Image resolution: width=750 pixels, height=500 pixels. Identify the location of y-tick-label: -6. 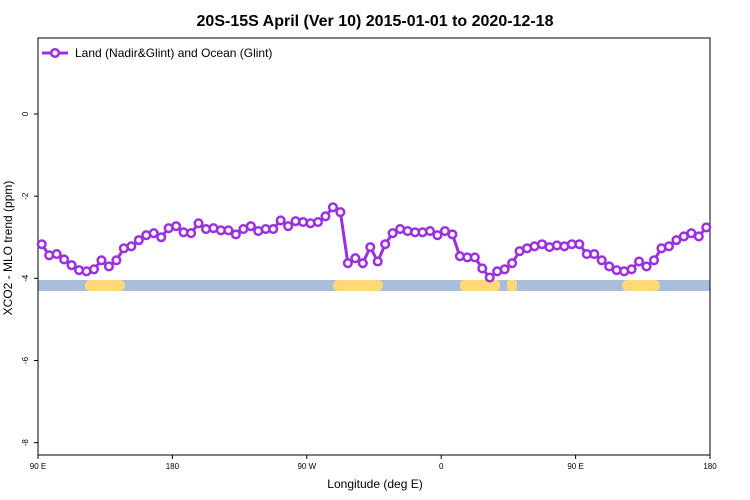
(25, 360).